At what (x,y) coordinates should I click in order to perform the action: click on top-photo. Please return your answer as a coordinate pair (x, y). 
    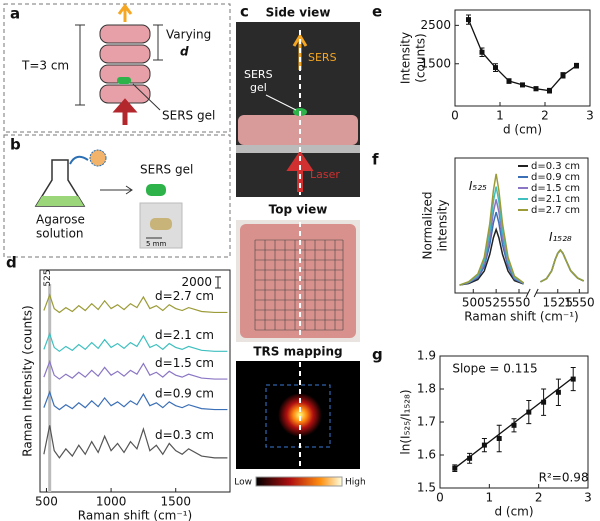
    Looking at the image, I should click on (298, 281).